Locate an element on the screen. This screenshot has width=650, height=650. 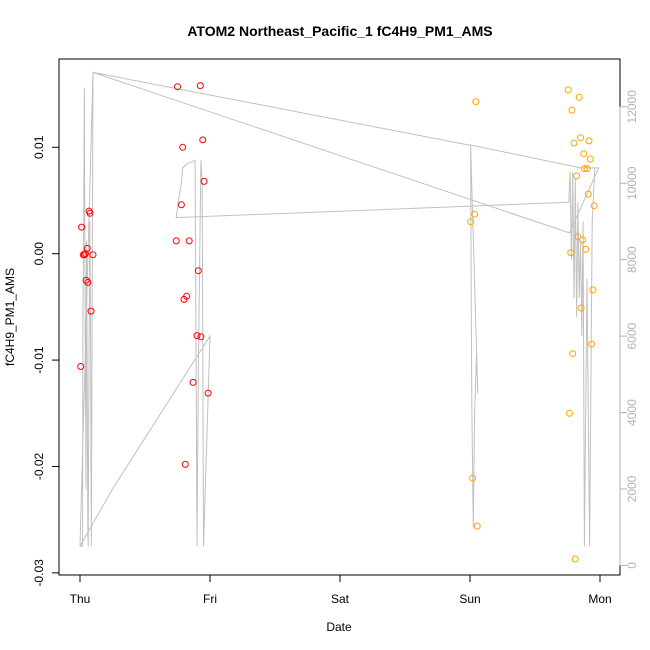
x-tick-label: Fri is located at coordinates (210, 599).